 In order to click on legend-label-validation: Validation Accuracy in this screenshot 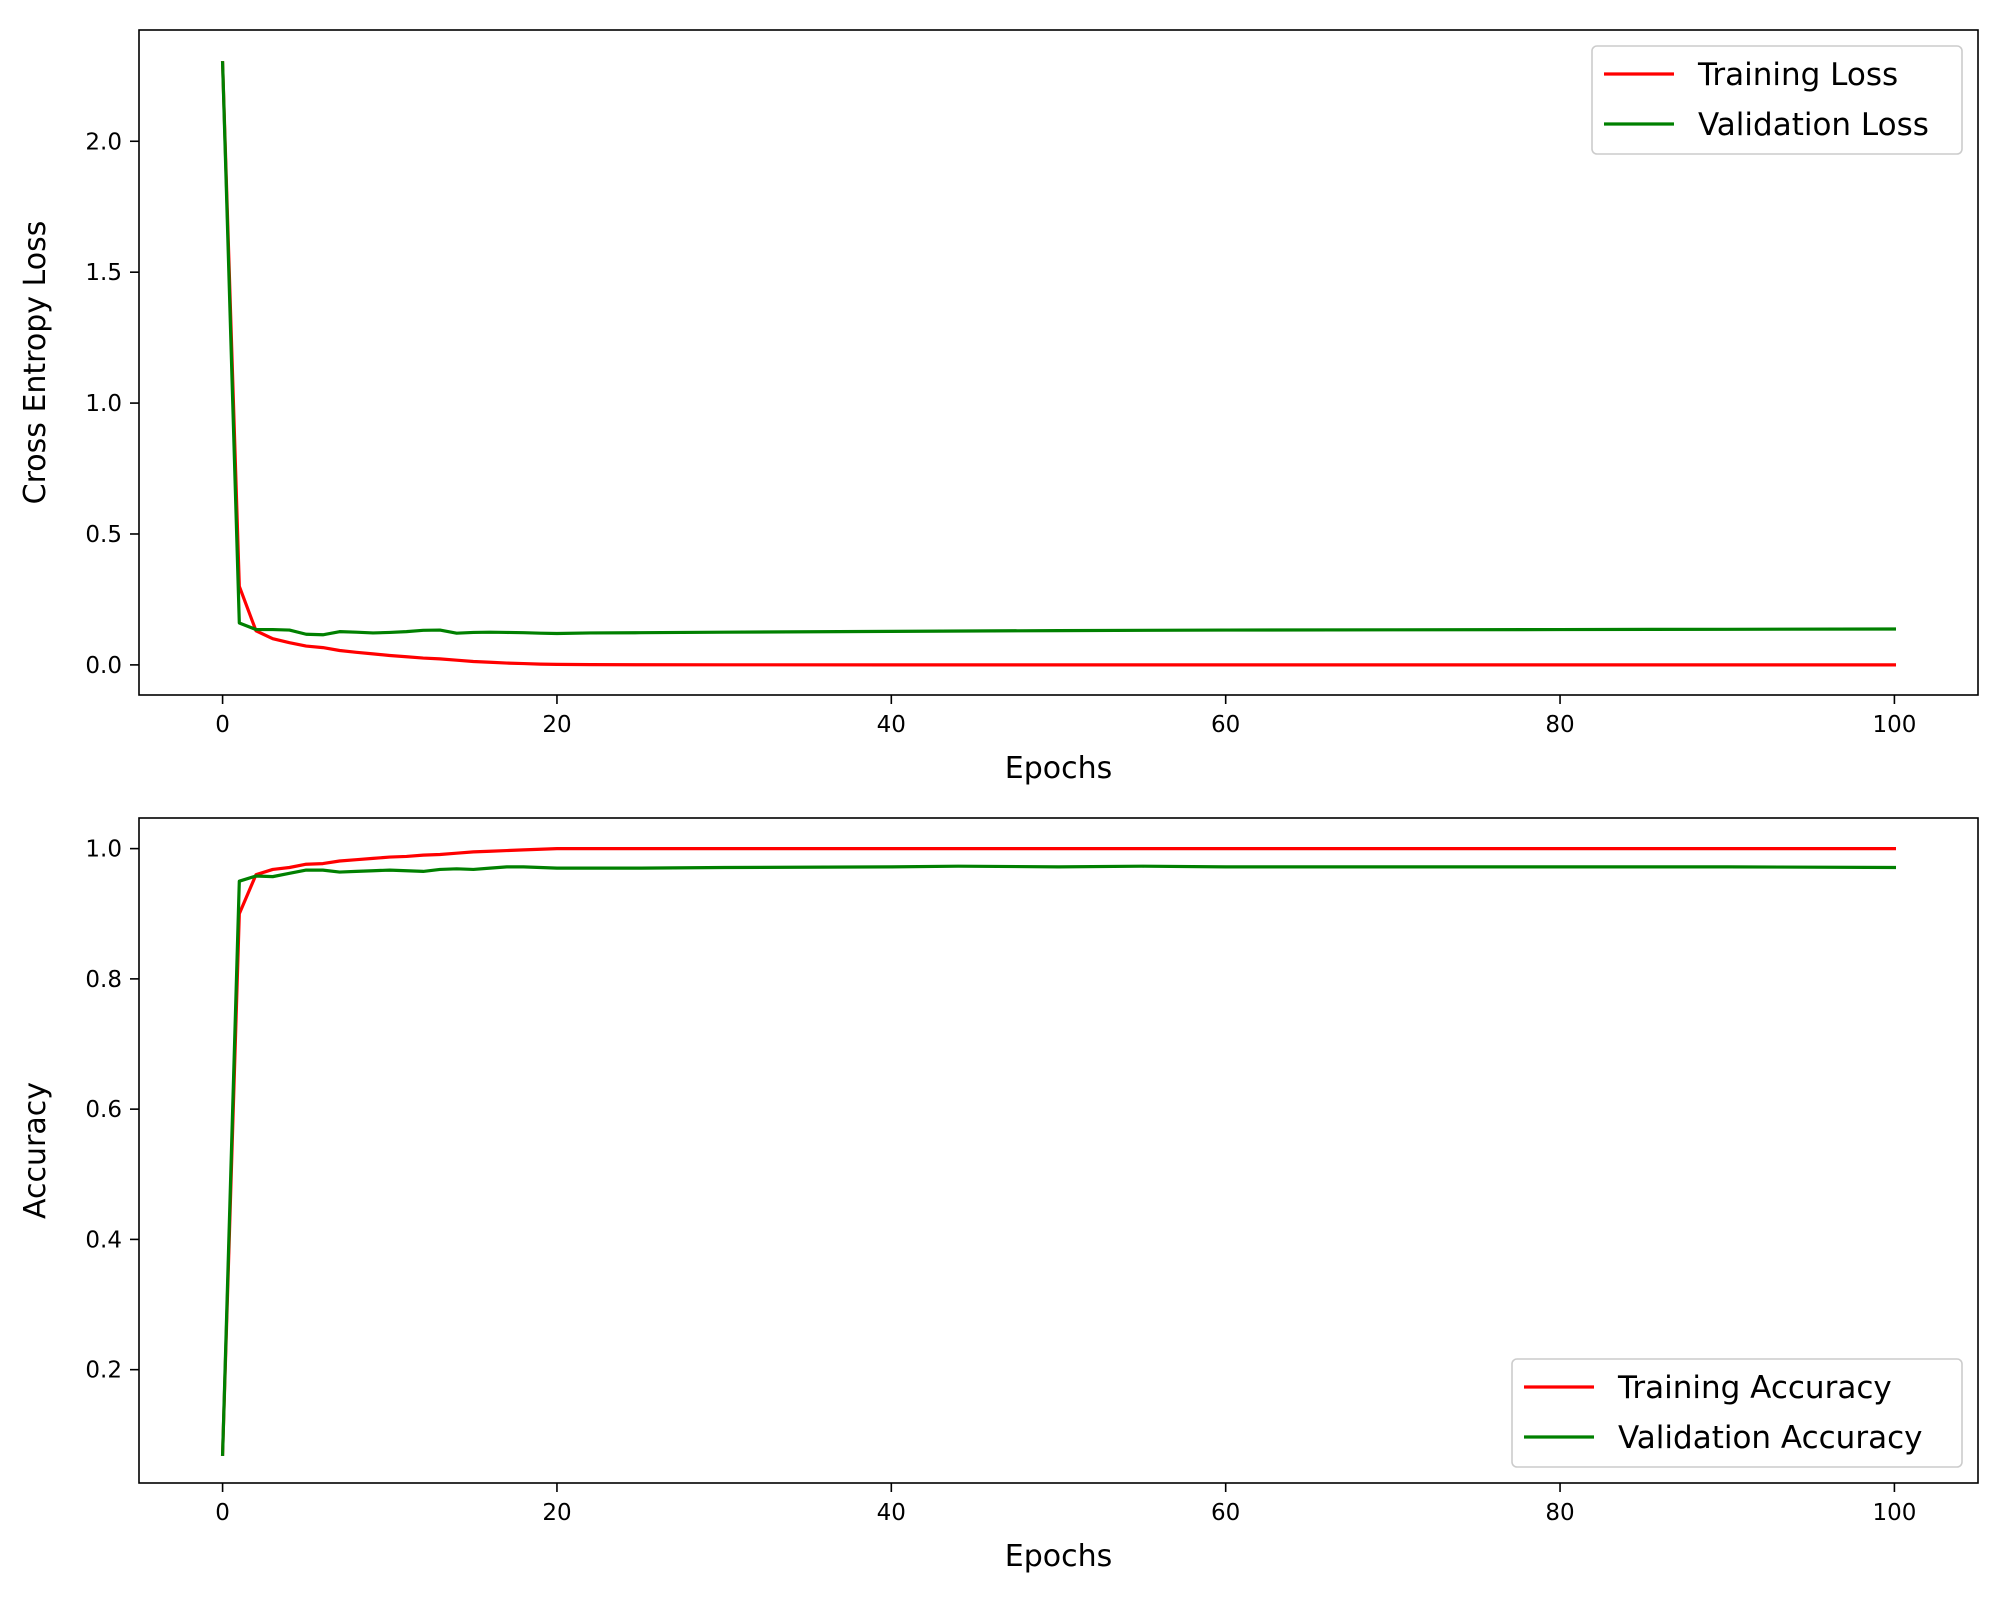, I will do `click(1770, 1438)`.